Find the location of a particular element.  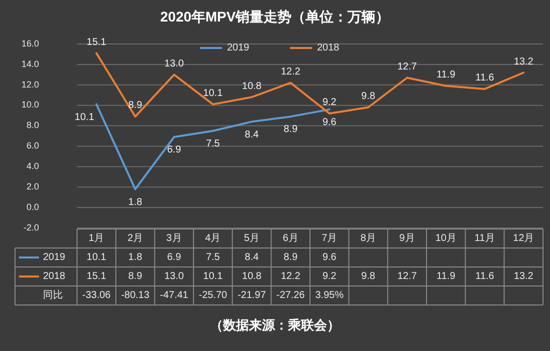

text: 12.2 is located at coordinates (290, 72).